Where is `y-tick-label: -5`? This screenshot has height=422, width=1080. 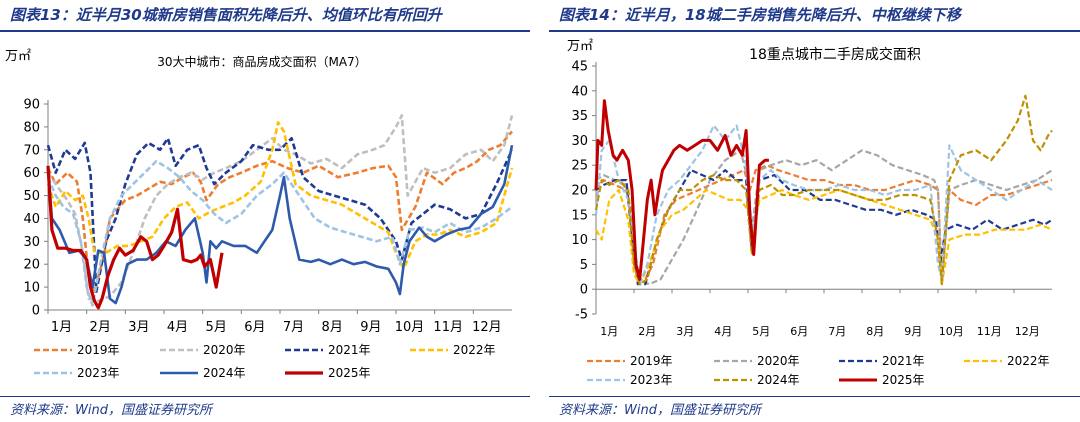
y-tick-label: -5 is located at coordinates (581, 315).